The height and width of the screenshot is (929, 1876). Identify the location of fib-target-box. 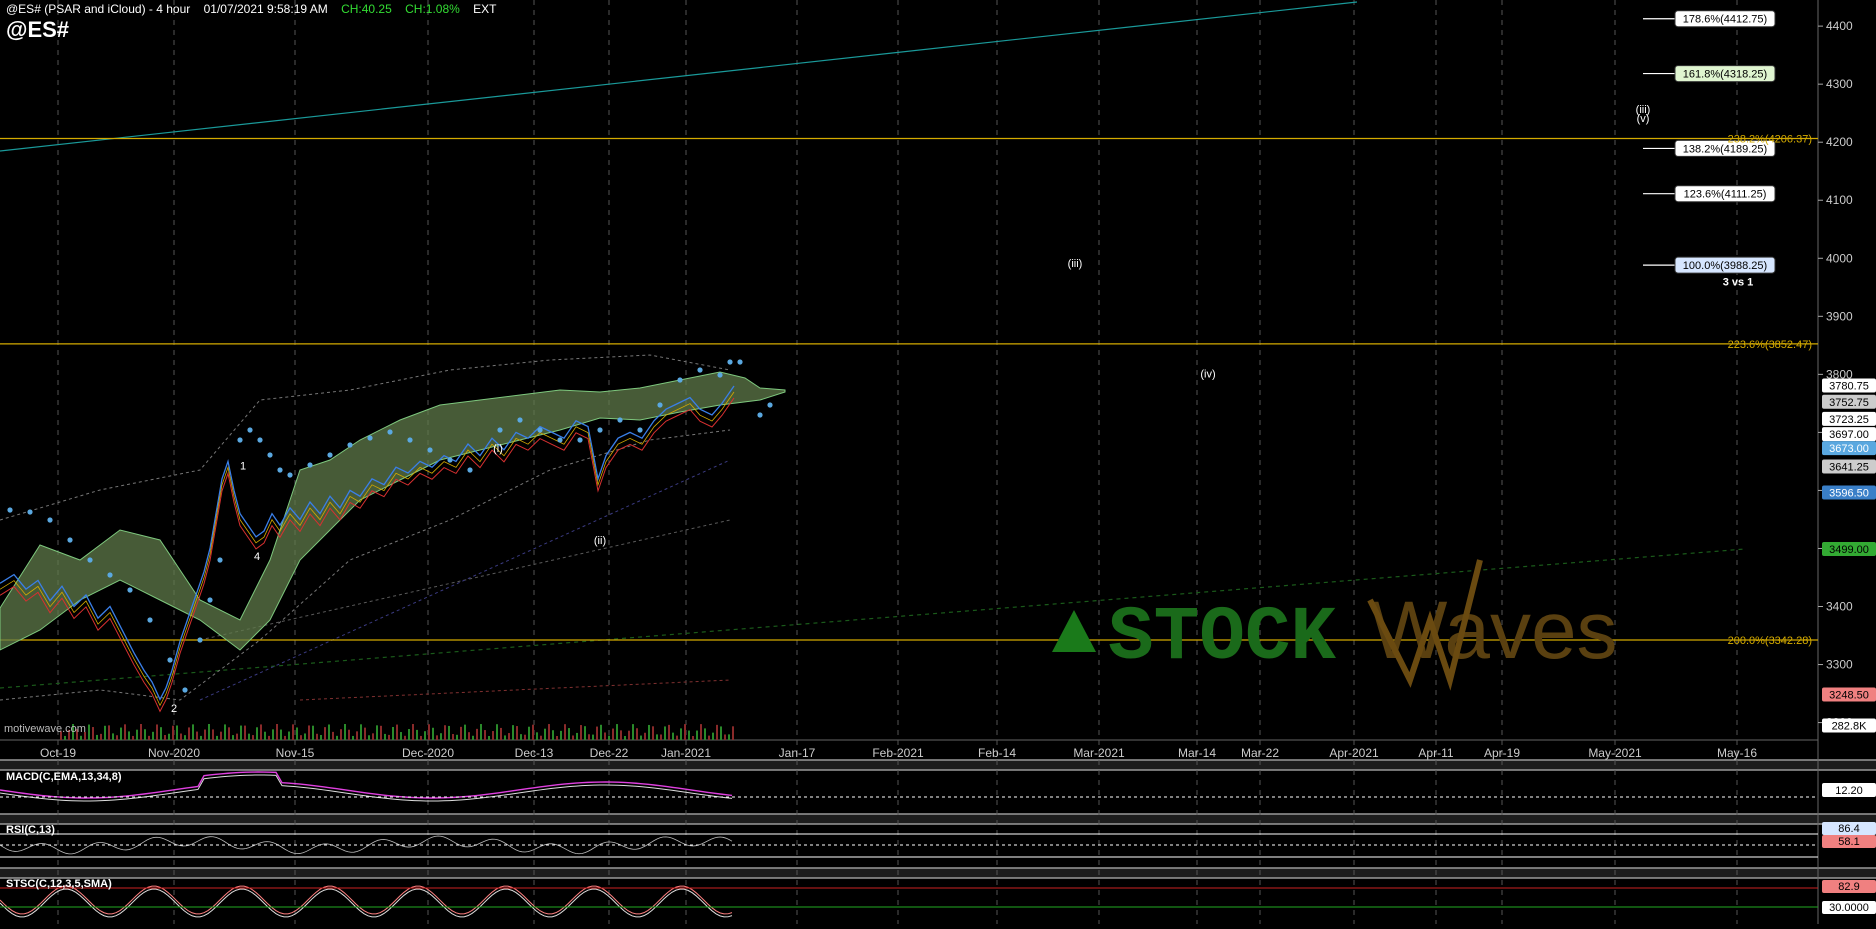
(1725, 194).